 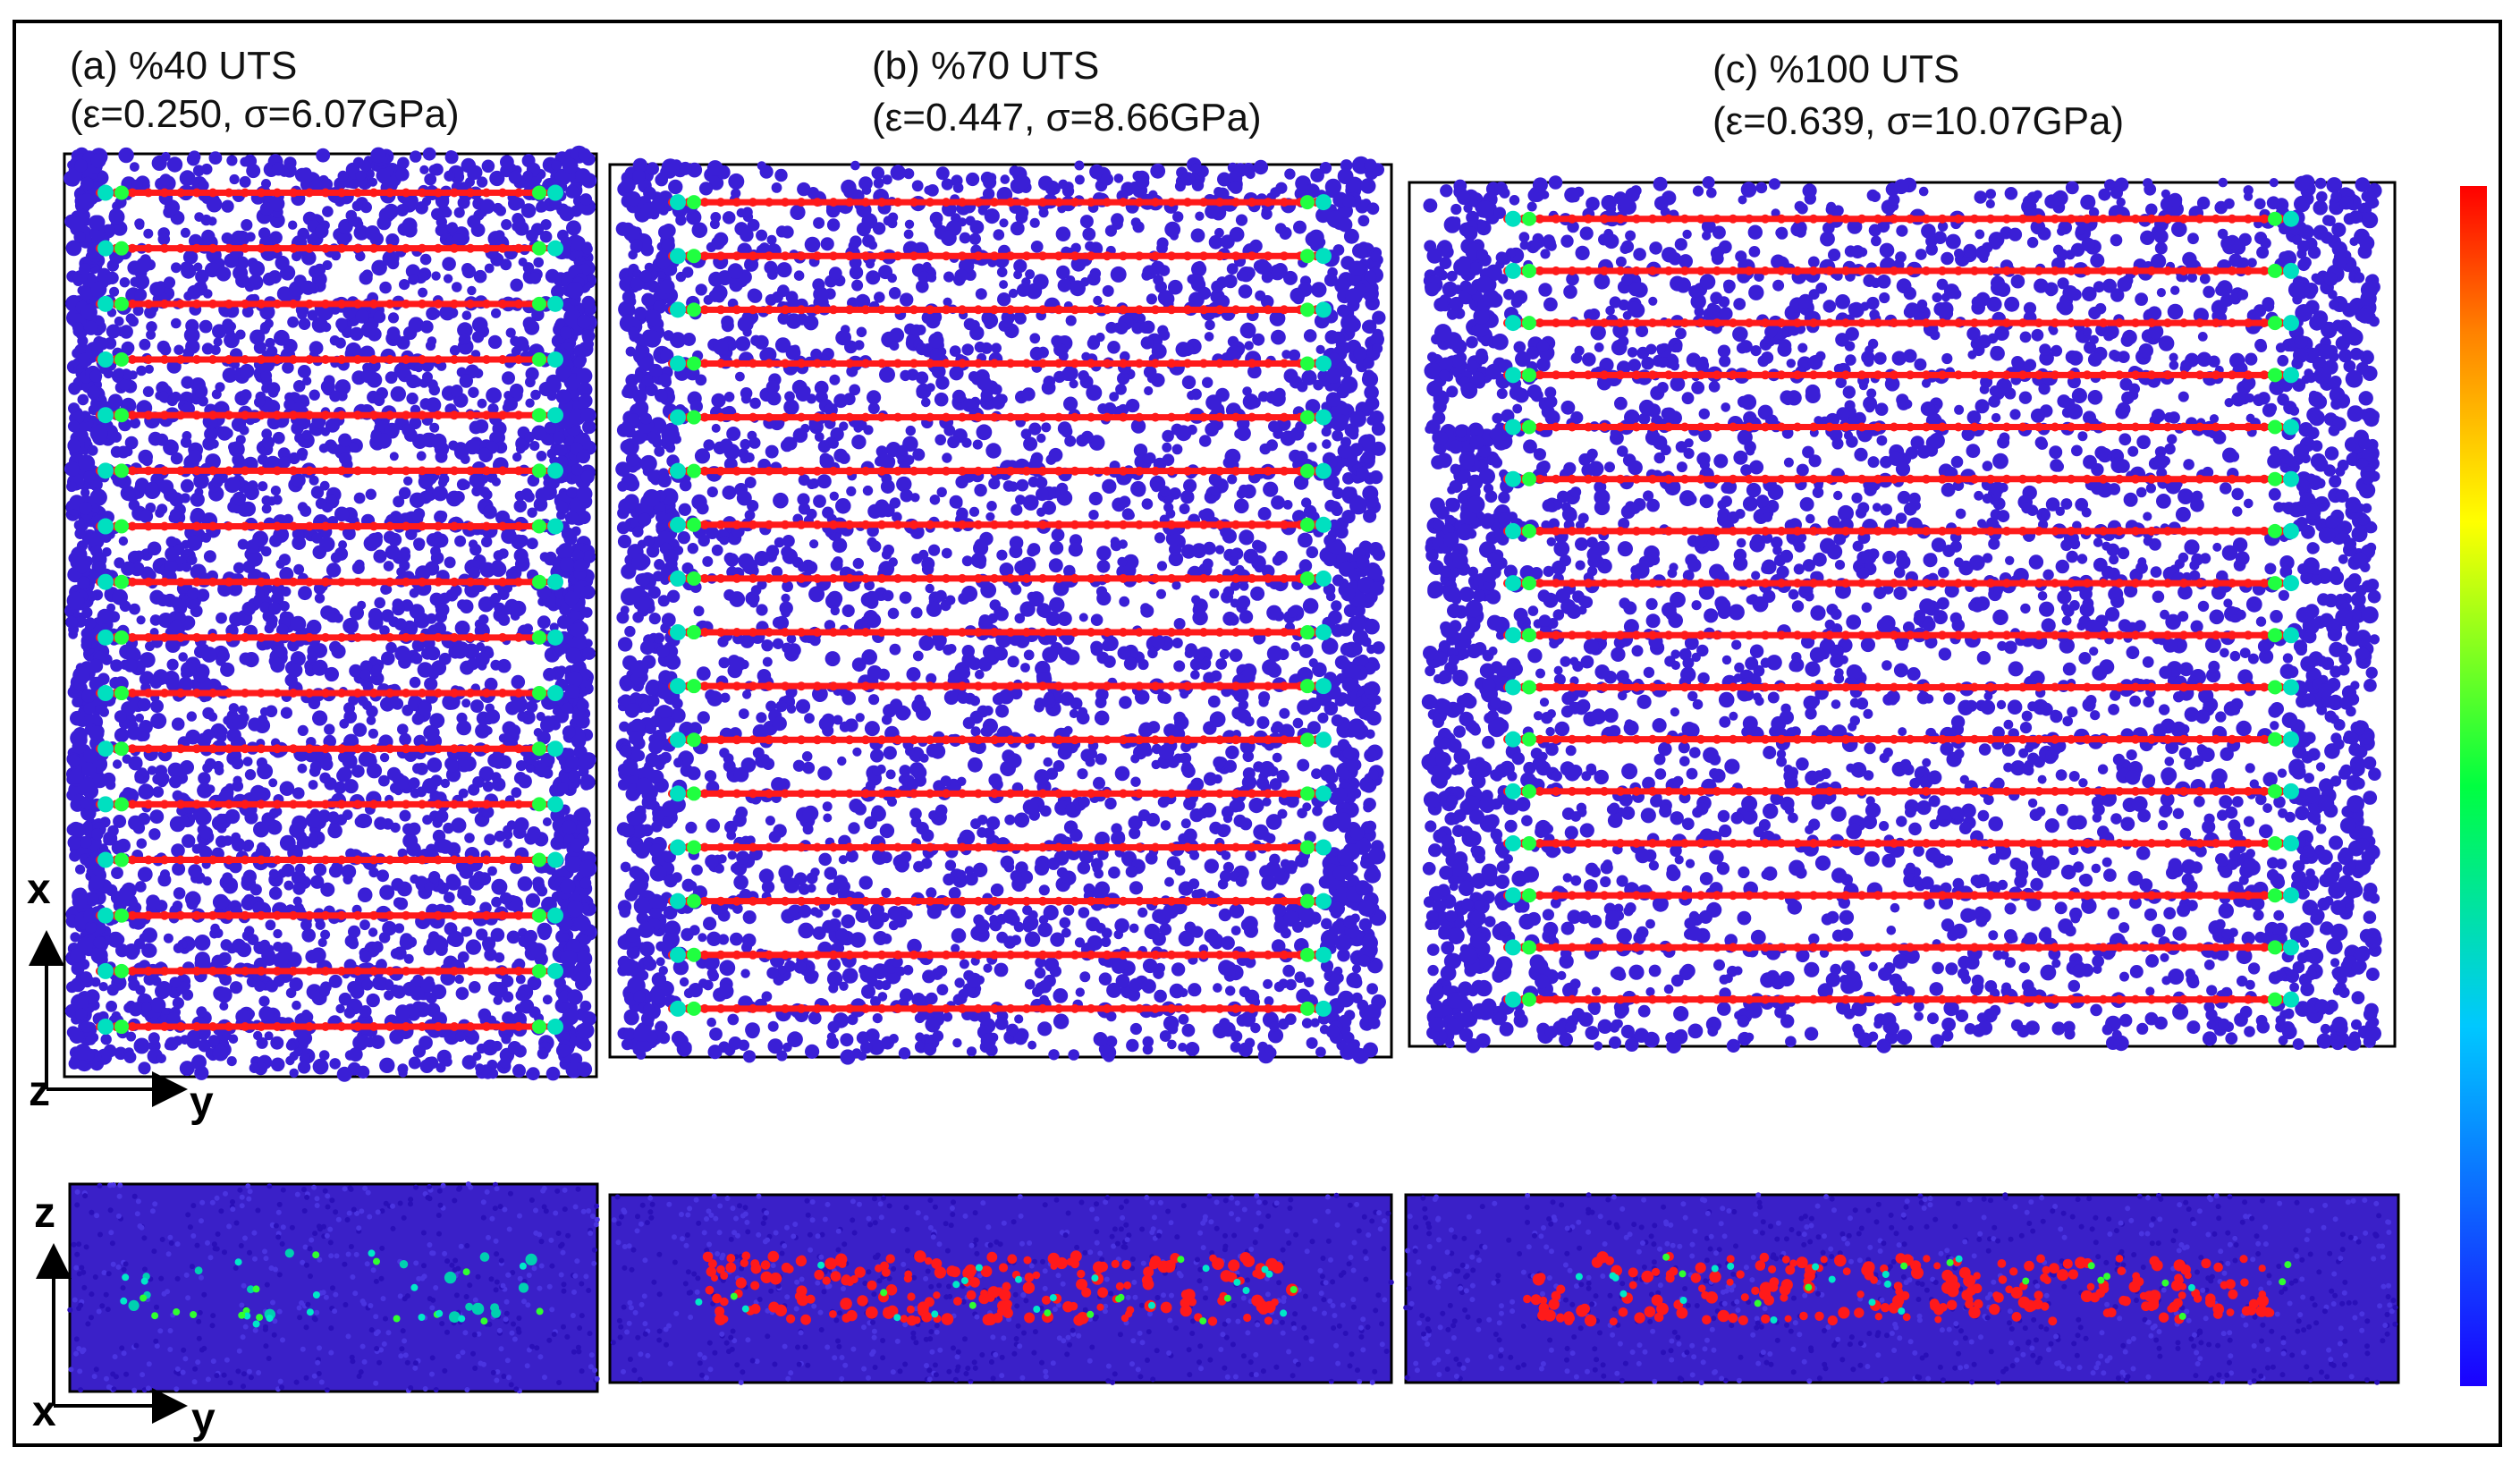 What do you see at coordinates (202, 1102) in the screenshot?
I see `axis-y-label-top: y` at bounding box center [202, 1102].